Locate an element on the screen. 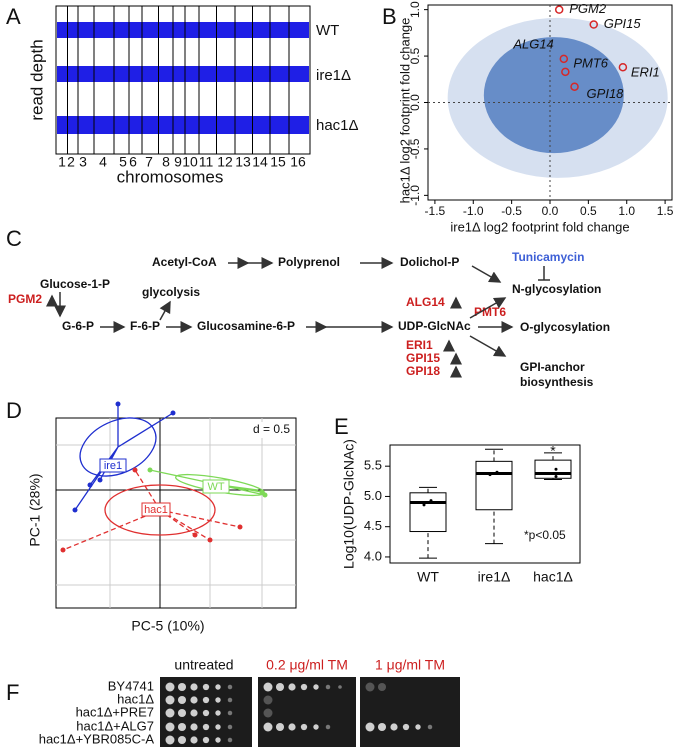  pca-plot: ire1 hac1 WT d = 0.5 is located at coordinates (176, 505).